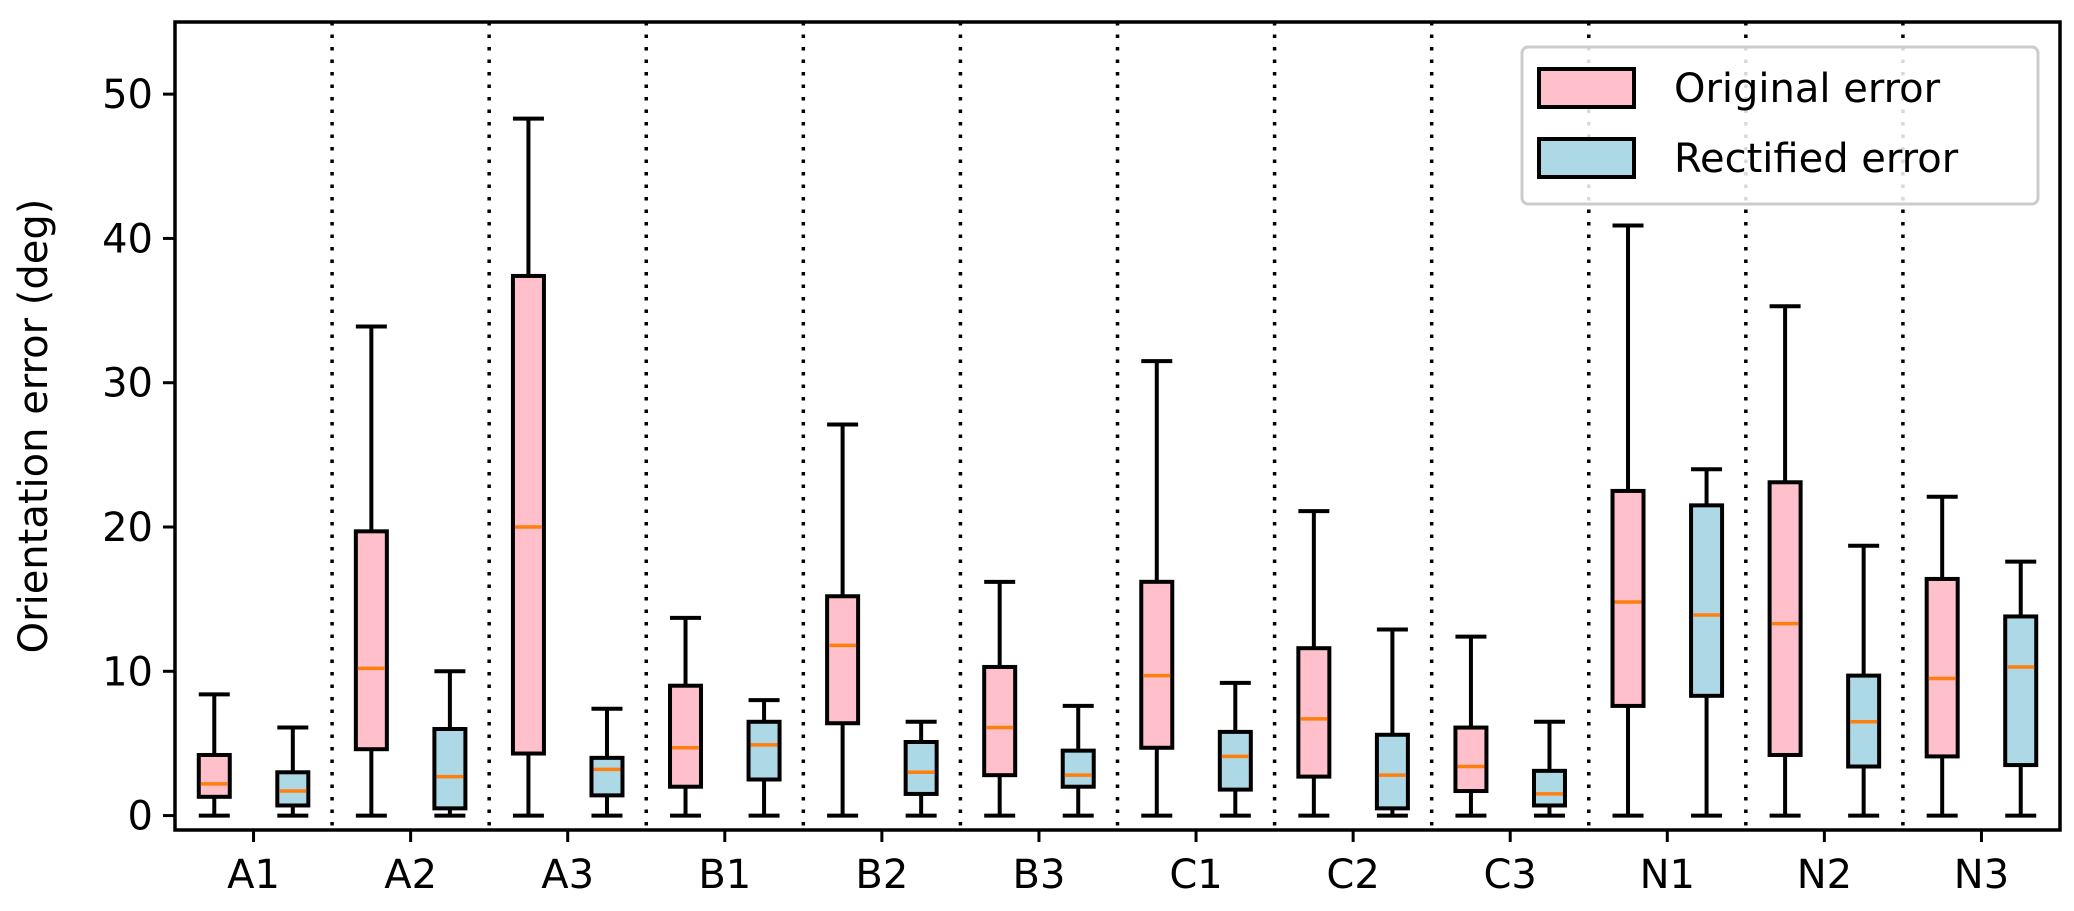 The width and height of the screenshot is (2074, 911). I want to click on legend: Original error Rectified error, so click(1780, 125).